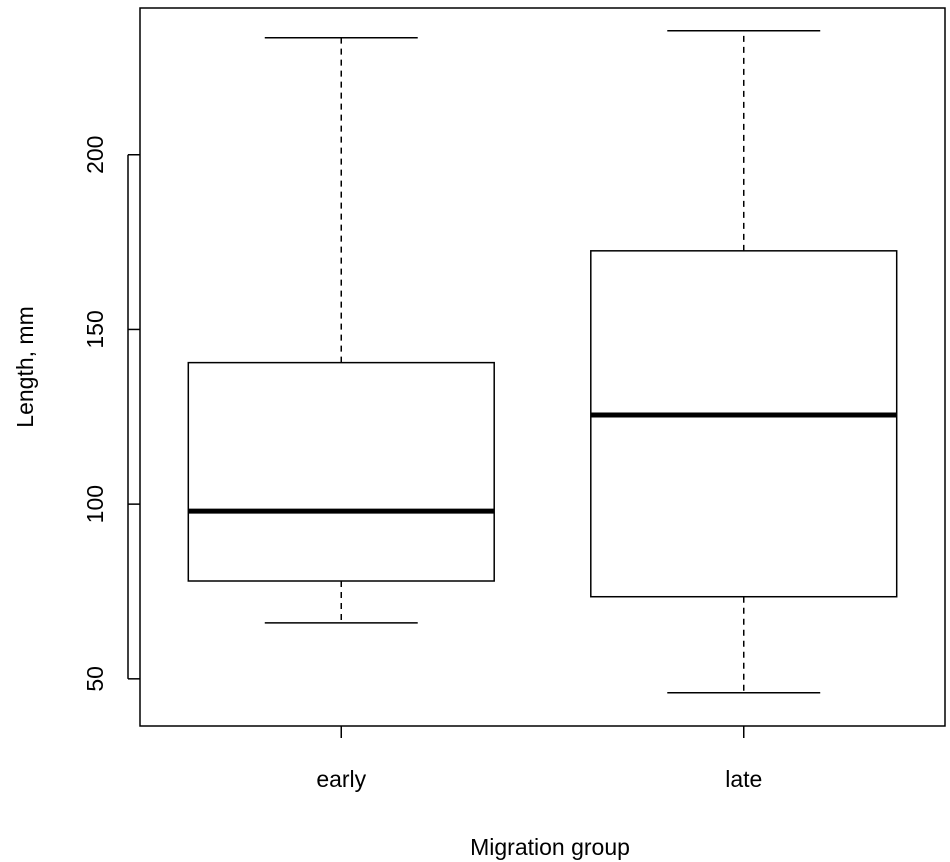  Describe the element at coordinates (539, 759) in the screenshot. I see `x-axis: early late` at that location.